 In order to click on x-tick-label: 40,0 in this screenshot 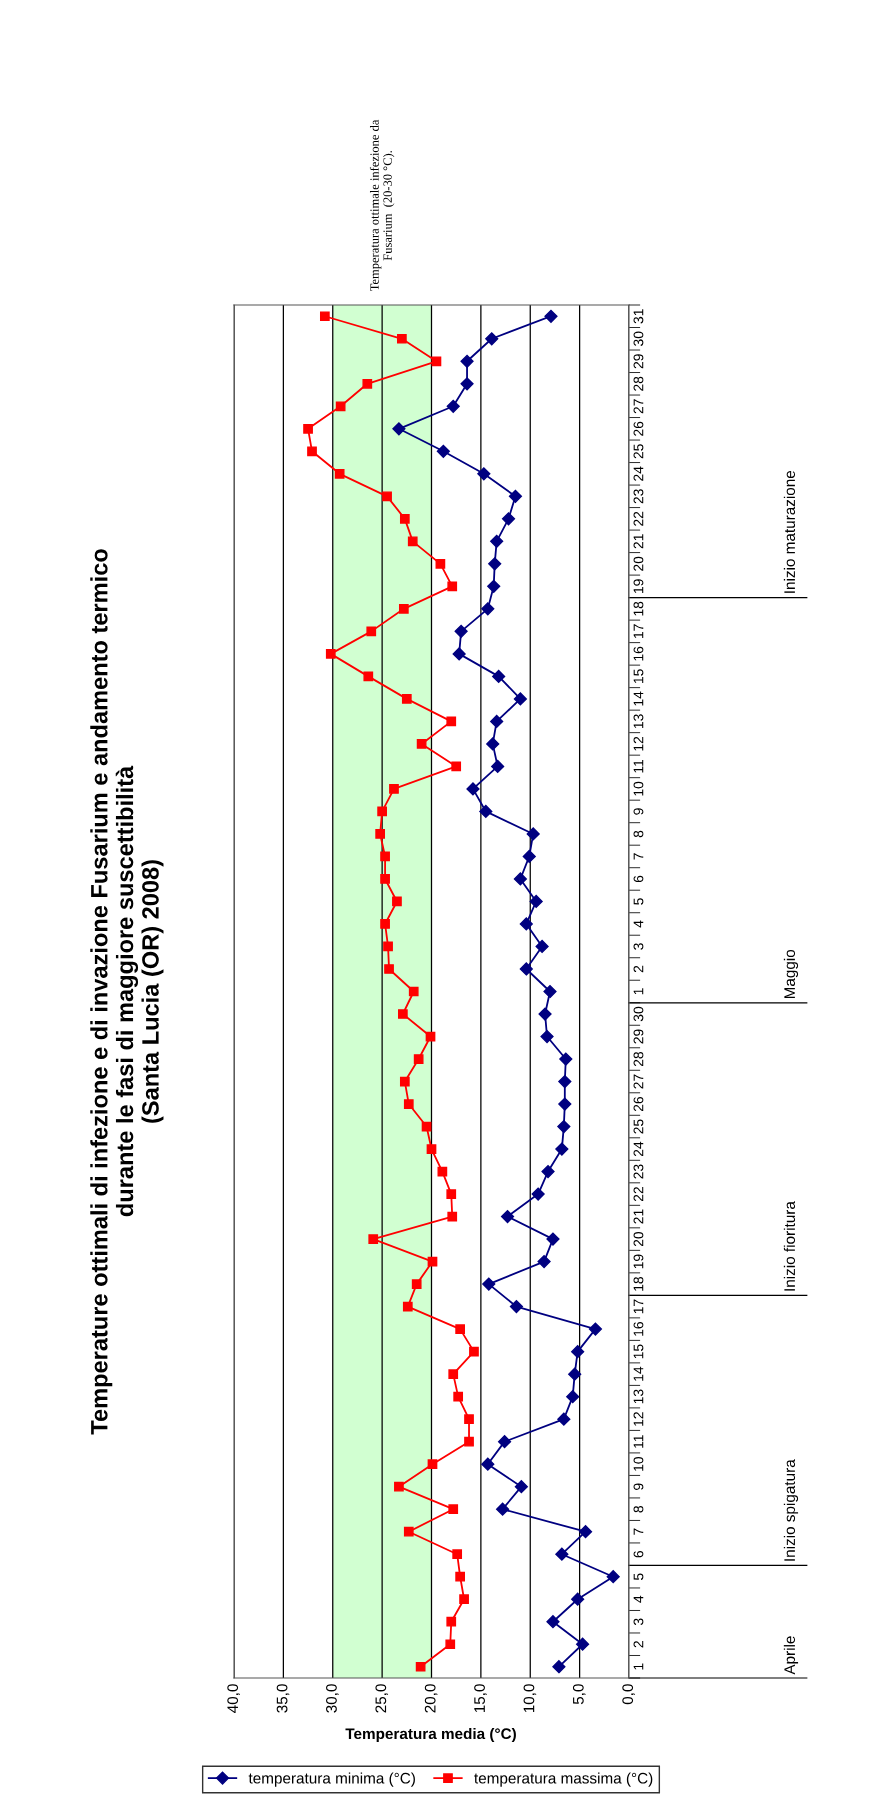, I will do `click(233, 1698)`.